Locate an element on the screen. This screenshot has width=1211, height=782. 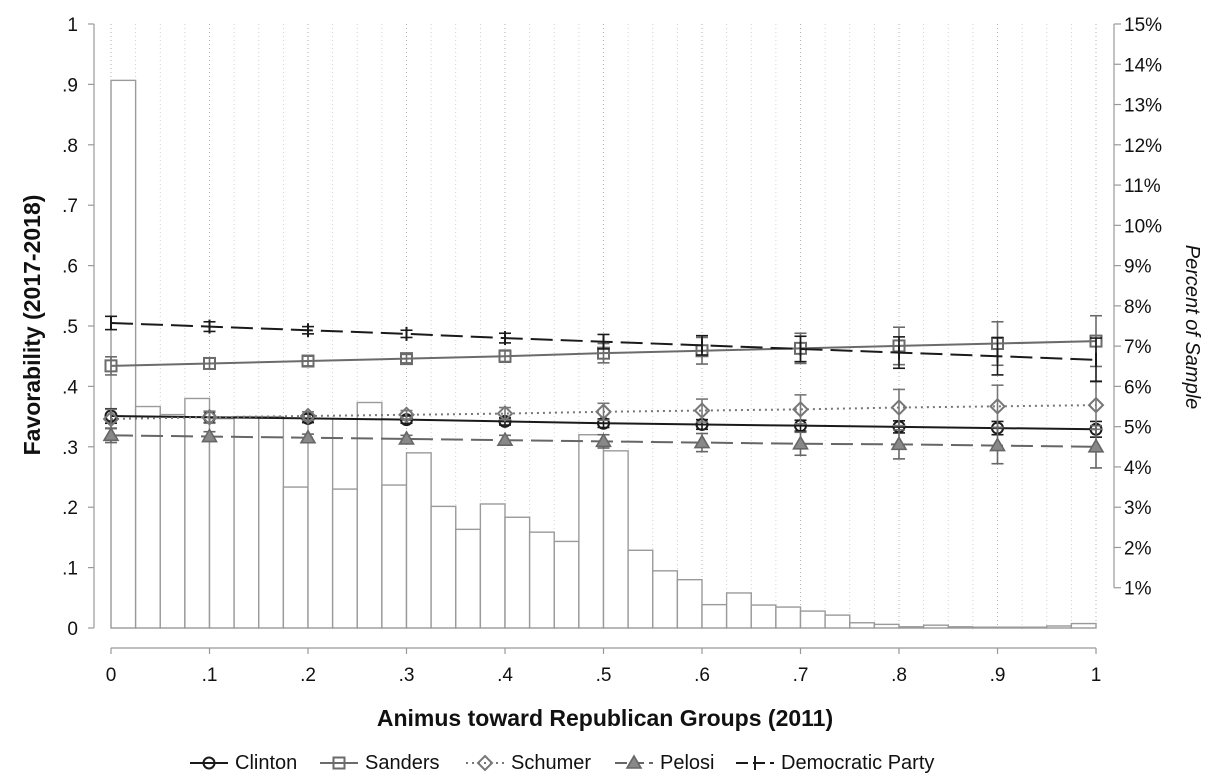
series-schumer is located at coordinates (603, 405).